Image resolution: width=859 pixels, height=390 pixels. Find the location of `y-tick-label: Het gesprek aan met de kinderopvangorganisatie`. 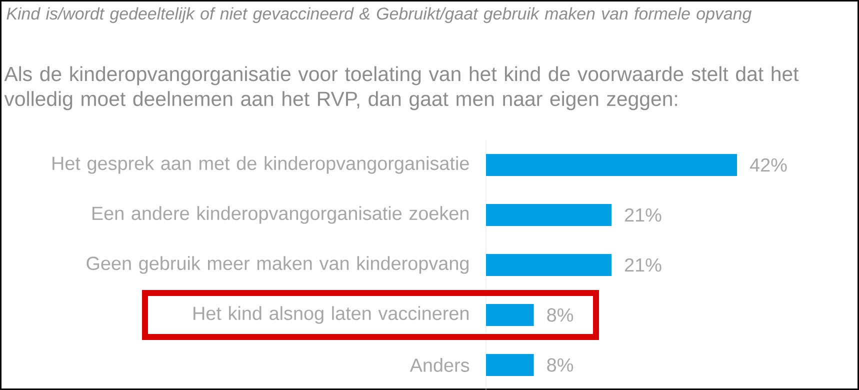

y-tick-label: Het gesprek aan met de kinderopvangorganisatie is located at coordinates (260, 165).